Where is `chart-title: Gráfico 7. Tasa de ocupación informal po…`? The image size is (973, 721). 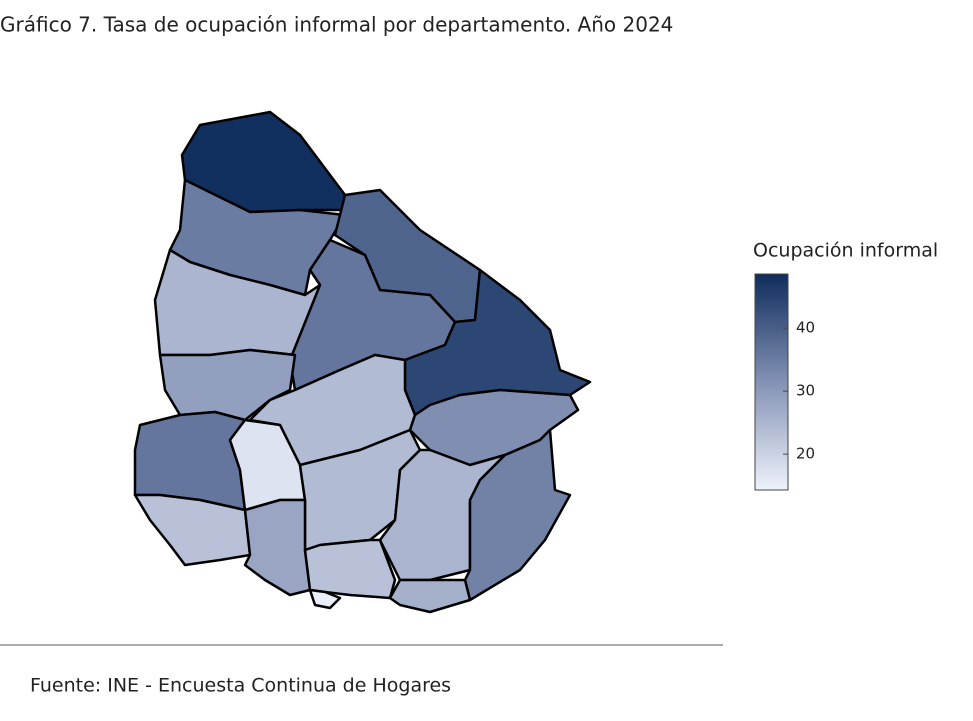 chart-title: Gráfico 7. Tasa de ocupación informal po… is located at coordinates (336, 25).